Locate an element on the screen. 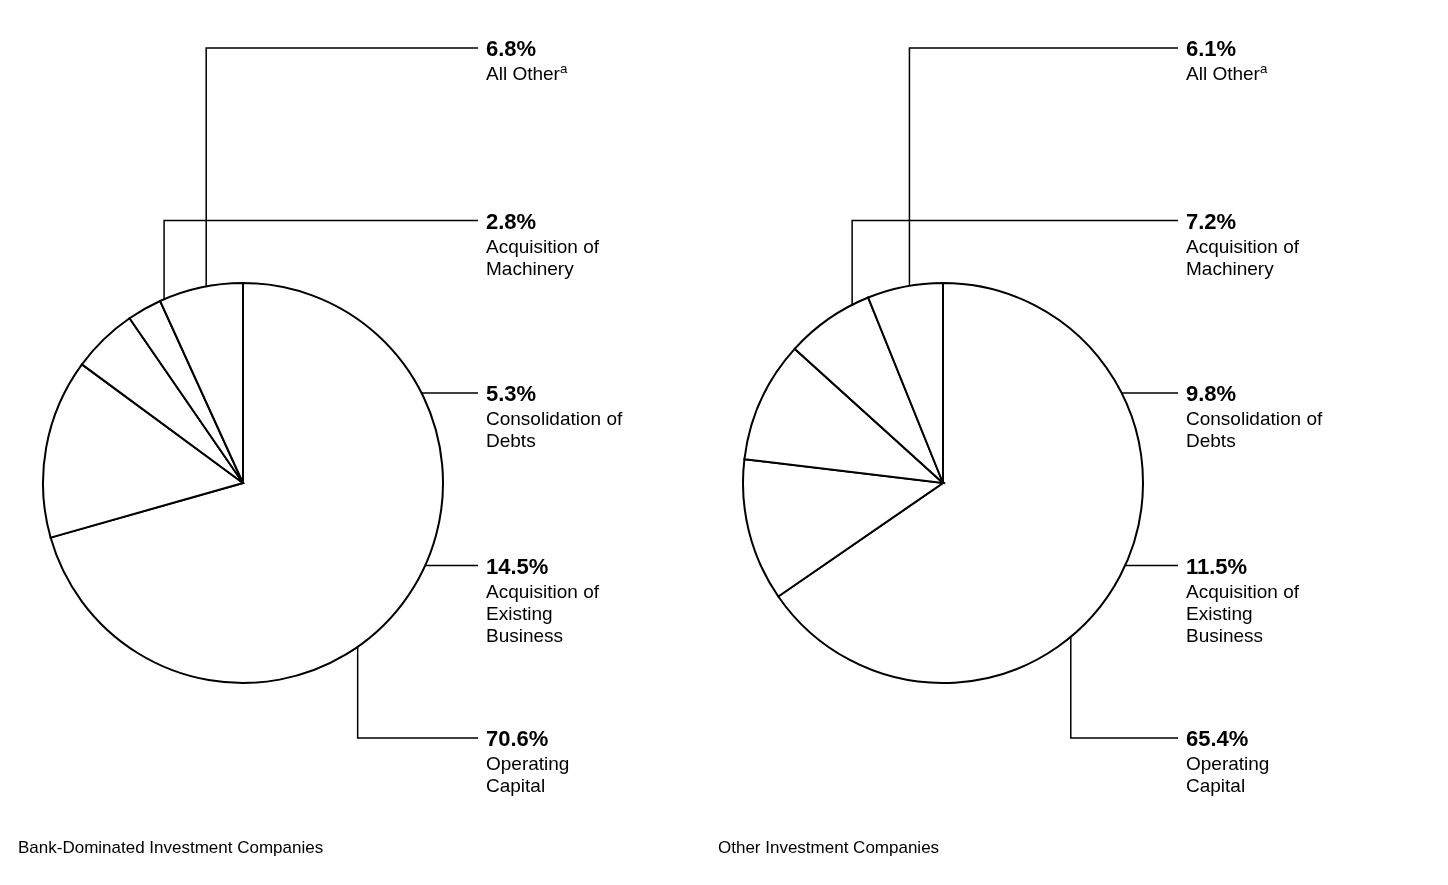 The height and width of the screenshot is (885, 1448). data-label: 7.2% is located at coordinates (1211, 221).